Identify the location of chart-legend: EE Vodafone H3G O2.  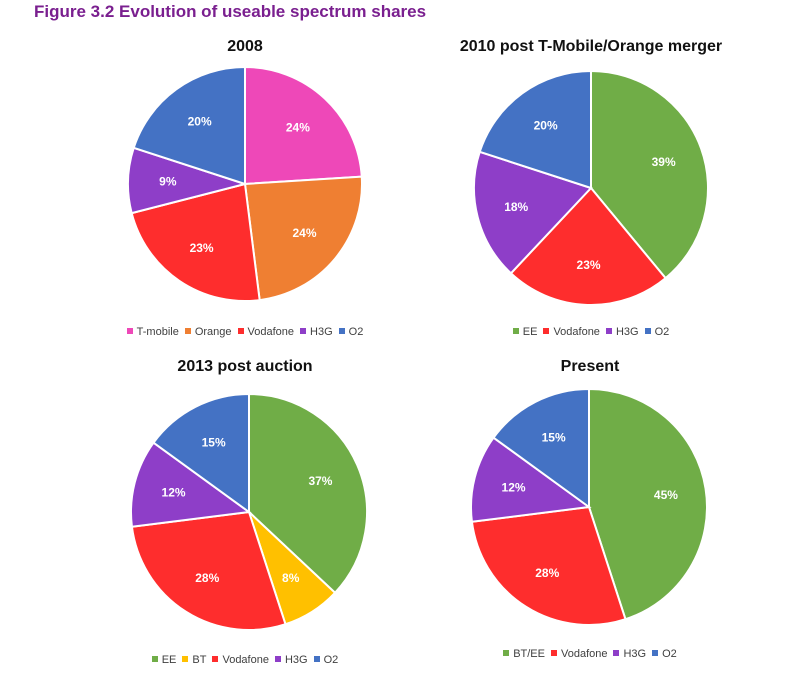
(591, 332).